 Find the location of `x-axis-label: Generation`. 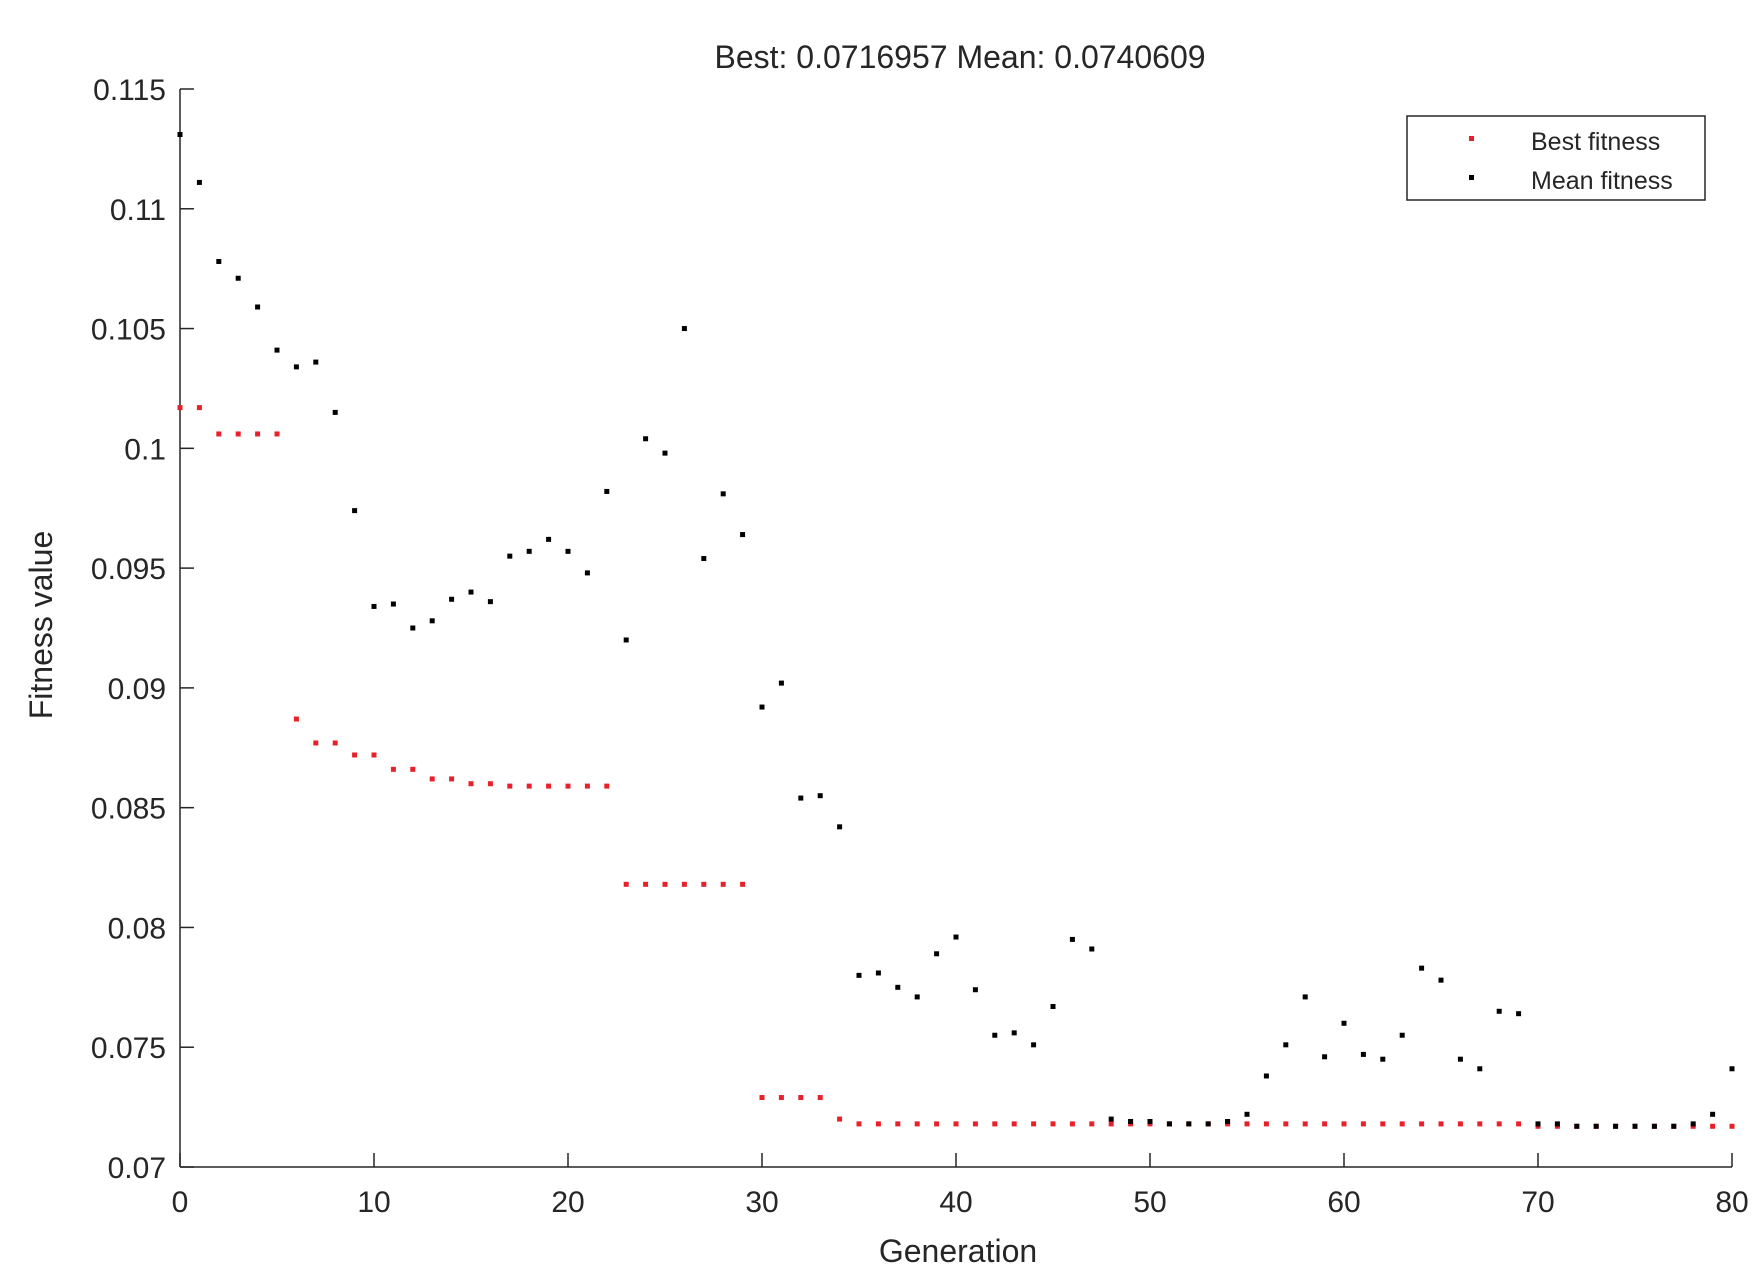

x-axis-label: Generation is located at coordinates (958, 1251).